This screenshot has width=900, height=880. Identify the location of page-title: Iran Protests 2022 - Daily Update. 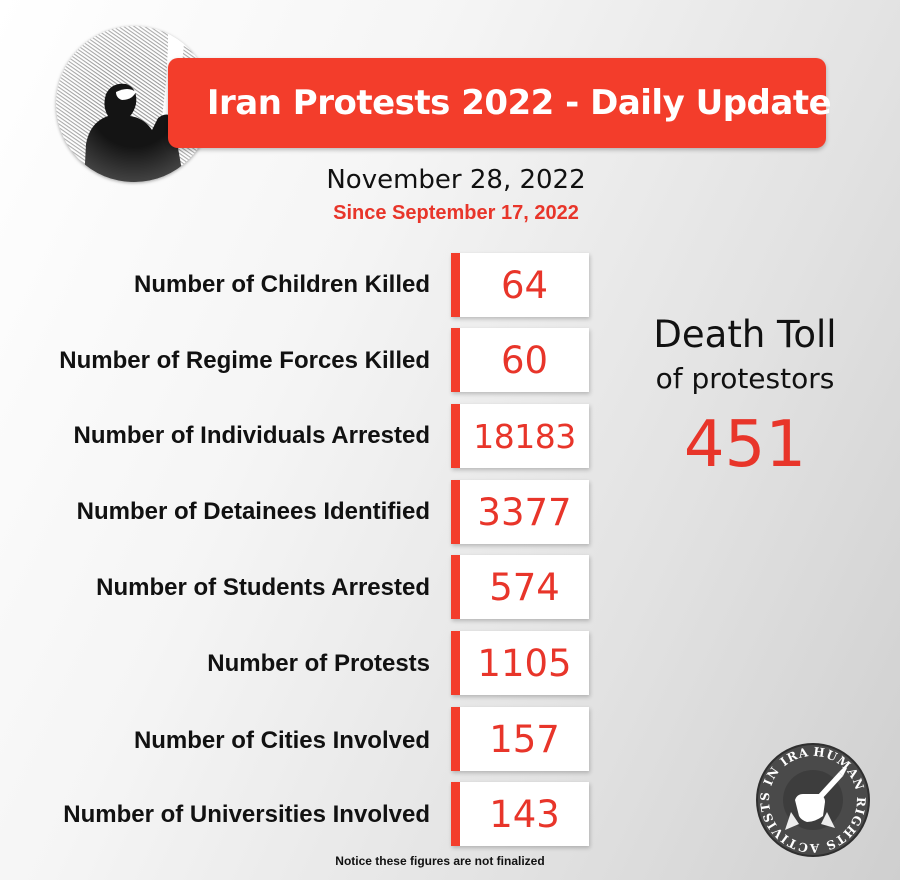
(519, 103).